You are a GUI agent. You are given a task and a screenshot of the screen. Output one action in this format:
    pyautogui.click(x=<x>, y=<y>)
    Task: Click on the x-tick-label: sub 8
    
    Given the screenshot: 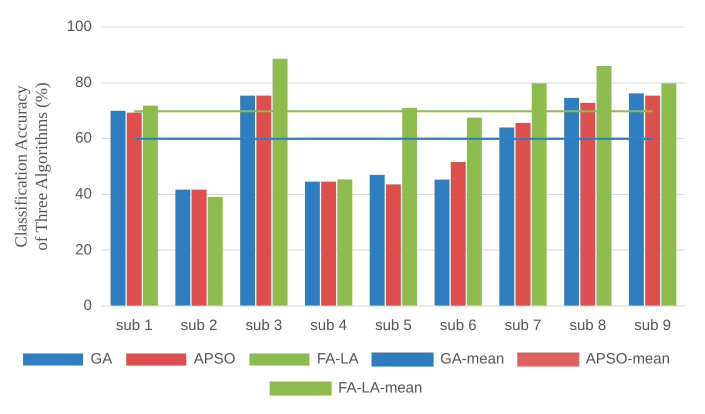 What is the action you would take?
    pyautogui.click(x=587, y=325)
    